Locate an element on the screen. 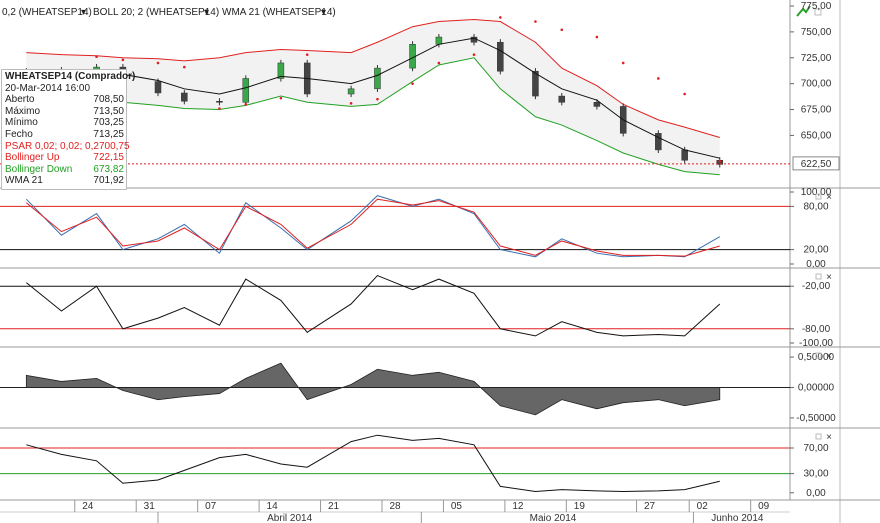  info-row-value: 708,50 is located at coordinates (108, 100).